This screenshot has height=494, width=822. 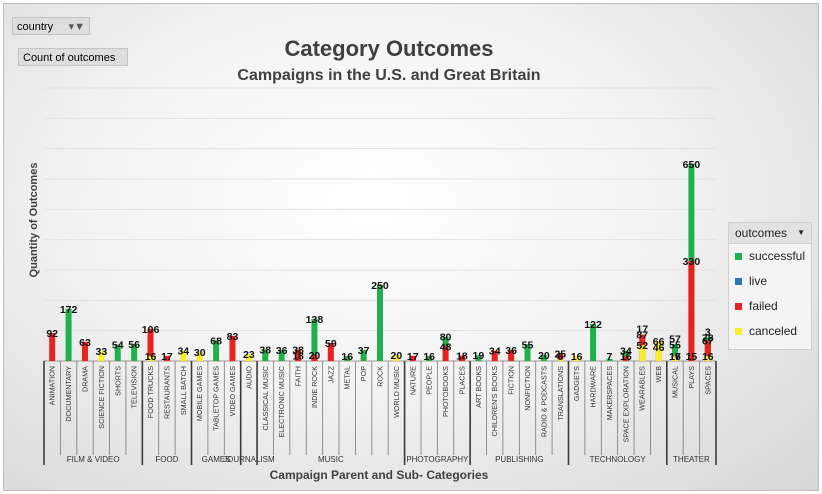 I want to click on data-label-translations-failed: 25, so click(x=560, y=354).